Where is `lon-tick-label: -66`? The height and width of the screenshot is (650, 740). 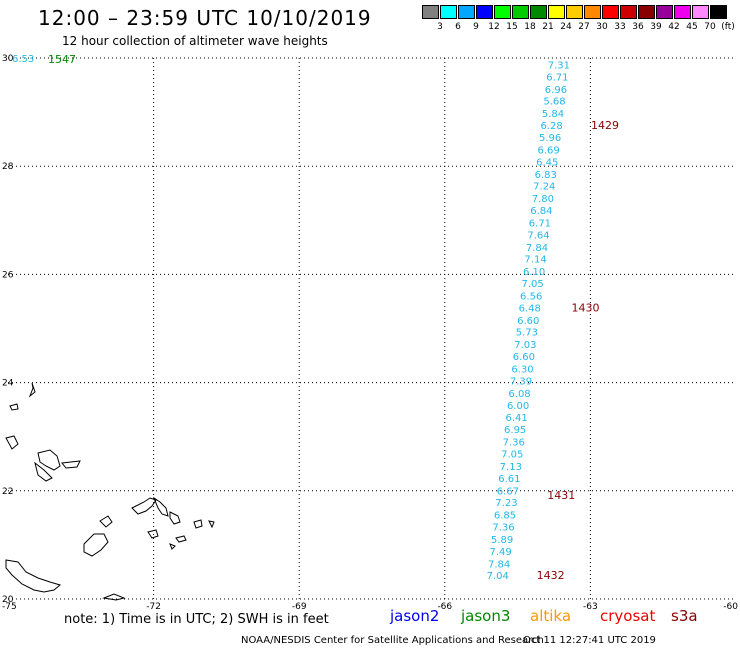
lon-tick-label: -66 is located at coordinates (444, 607).